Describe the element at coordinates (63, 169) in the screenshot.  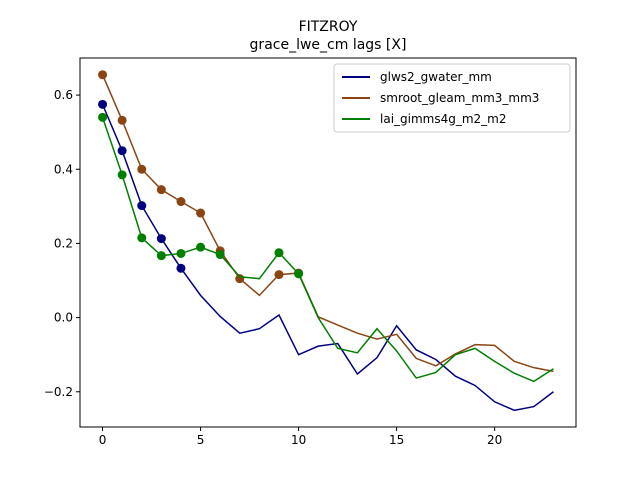
I see `y-tick-label: 0.4` at that location.